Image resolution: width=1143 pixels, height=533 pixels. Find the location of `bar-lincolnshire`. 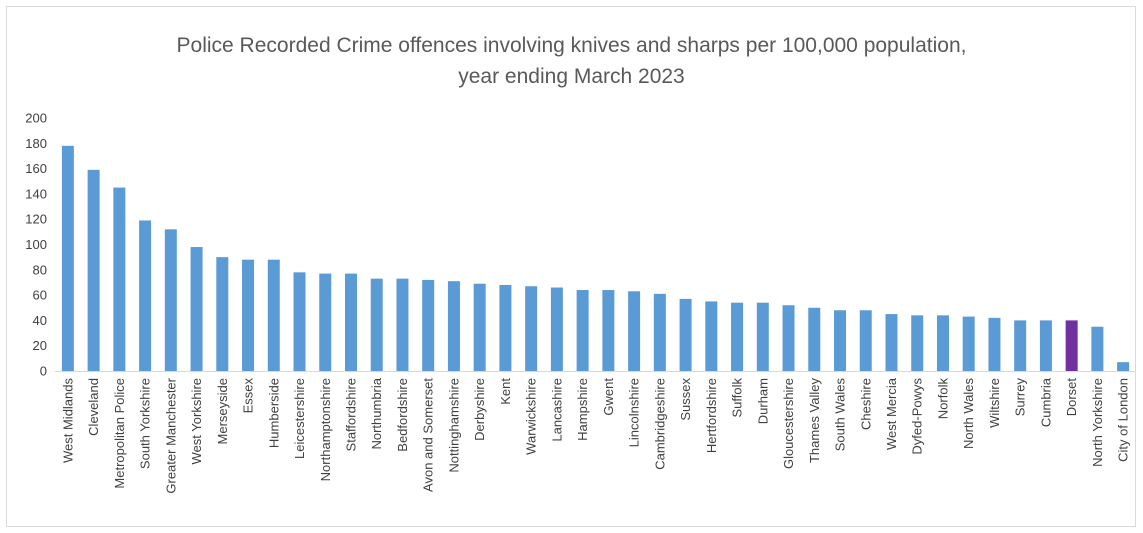

bar-lincolnshire is located at coordinates (634, 331).